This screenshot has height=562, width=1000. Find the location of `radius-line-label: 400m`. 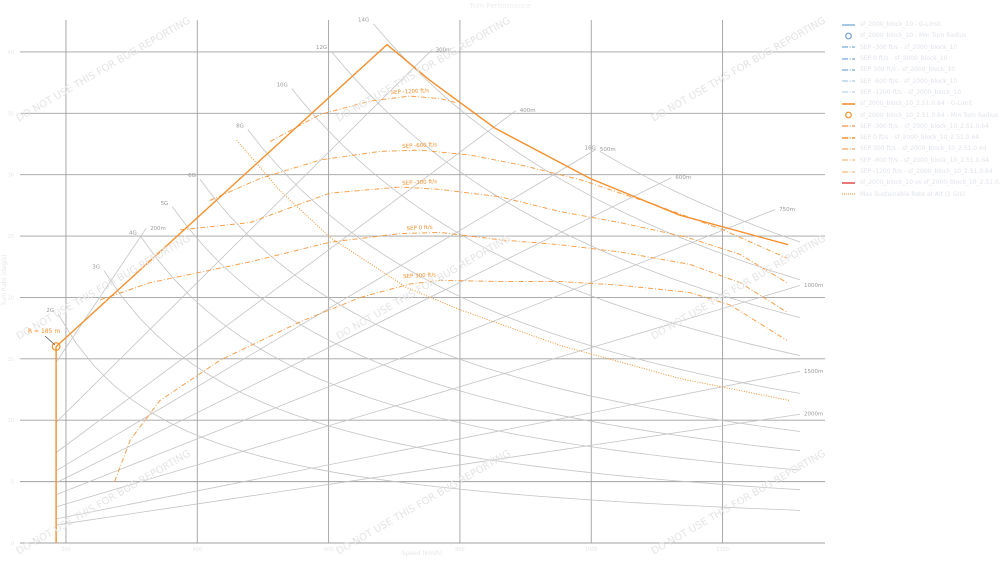

radius-line-label: 400m is located at coordinates (528, 111).